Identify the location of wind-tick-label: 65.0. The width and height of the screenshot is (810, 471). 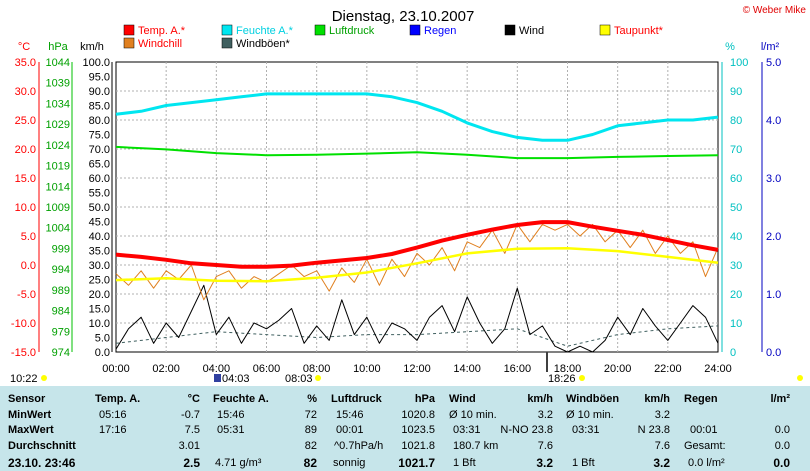
(99, 165).